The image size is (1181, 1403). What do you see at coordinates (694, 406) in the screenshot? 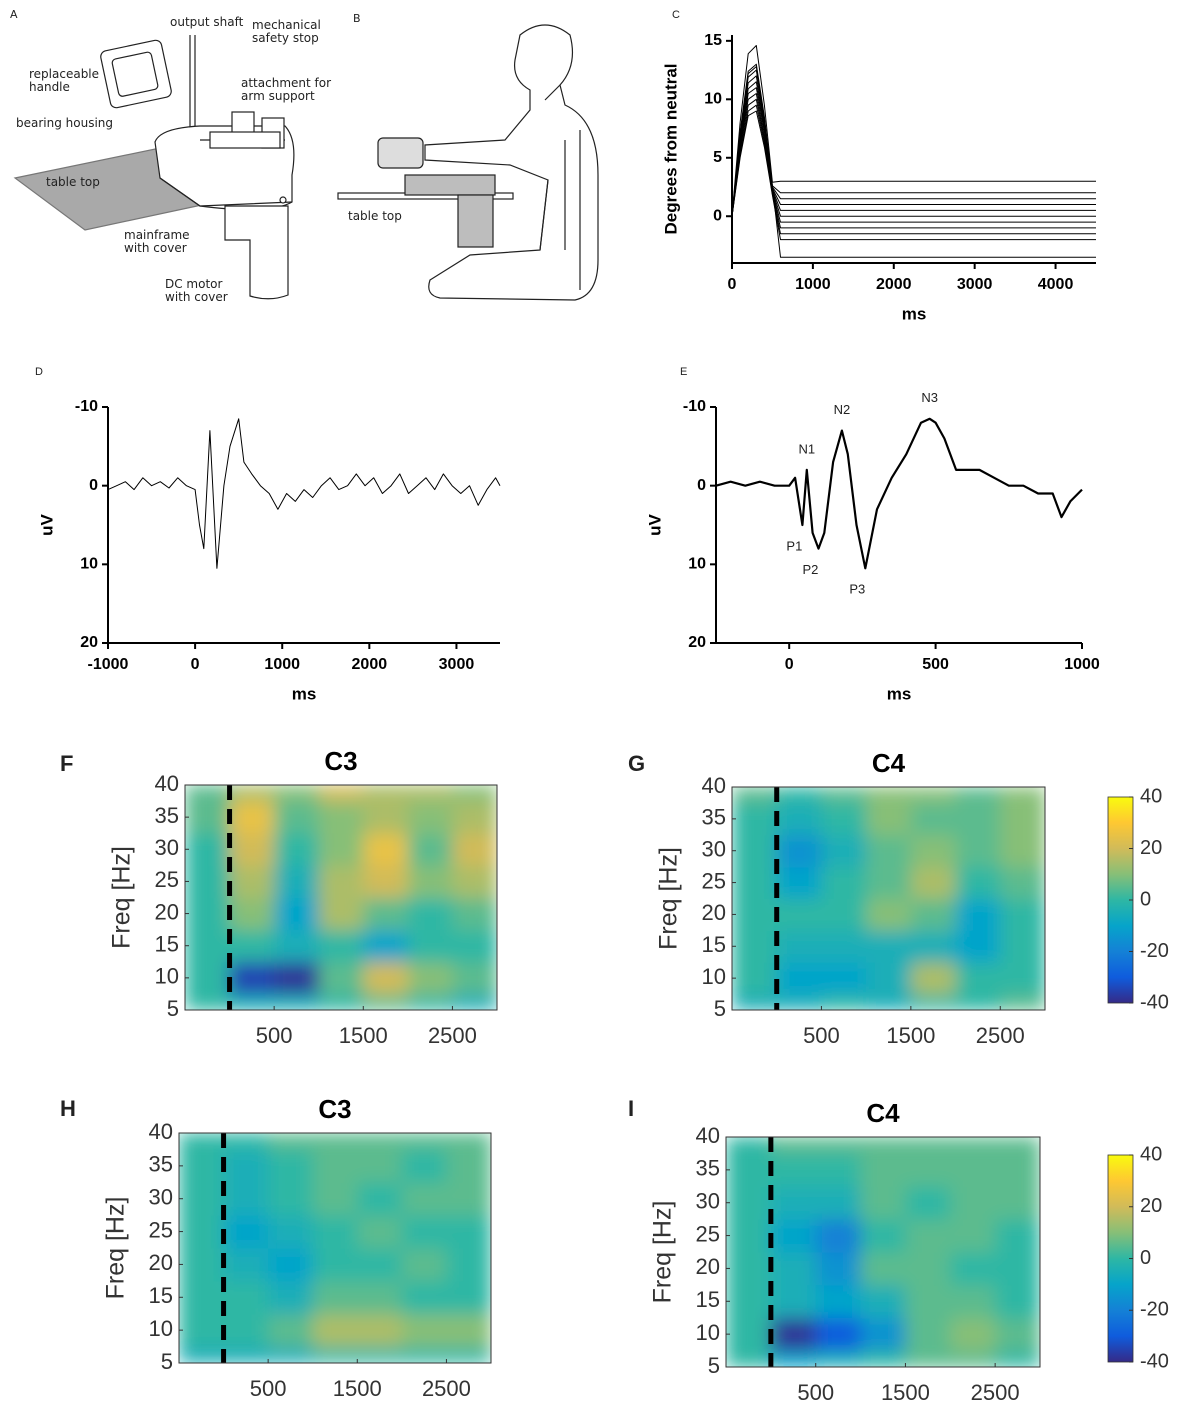
I see `y-tick-label: -10` at bounding box center [694, 406].